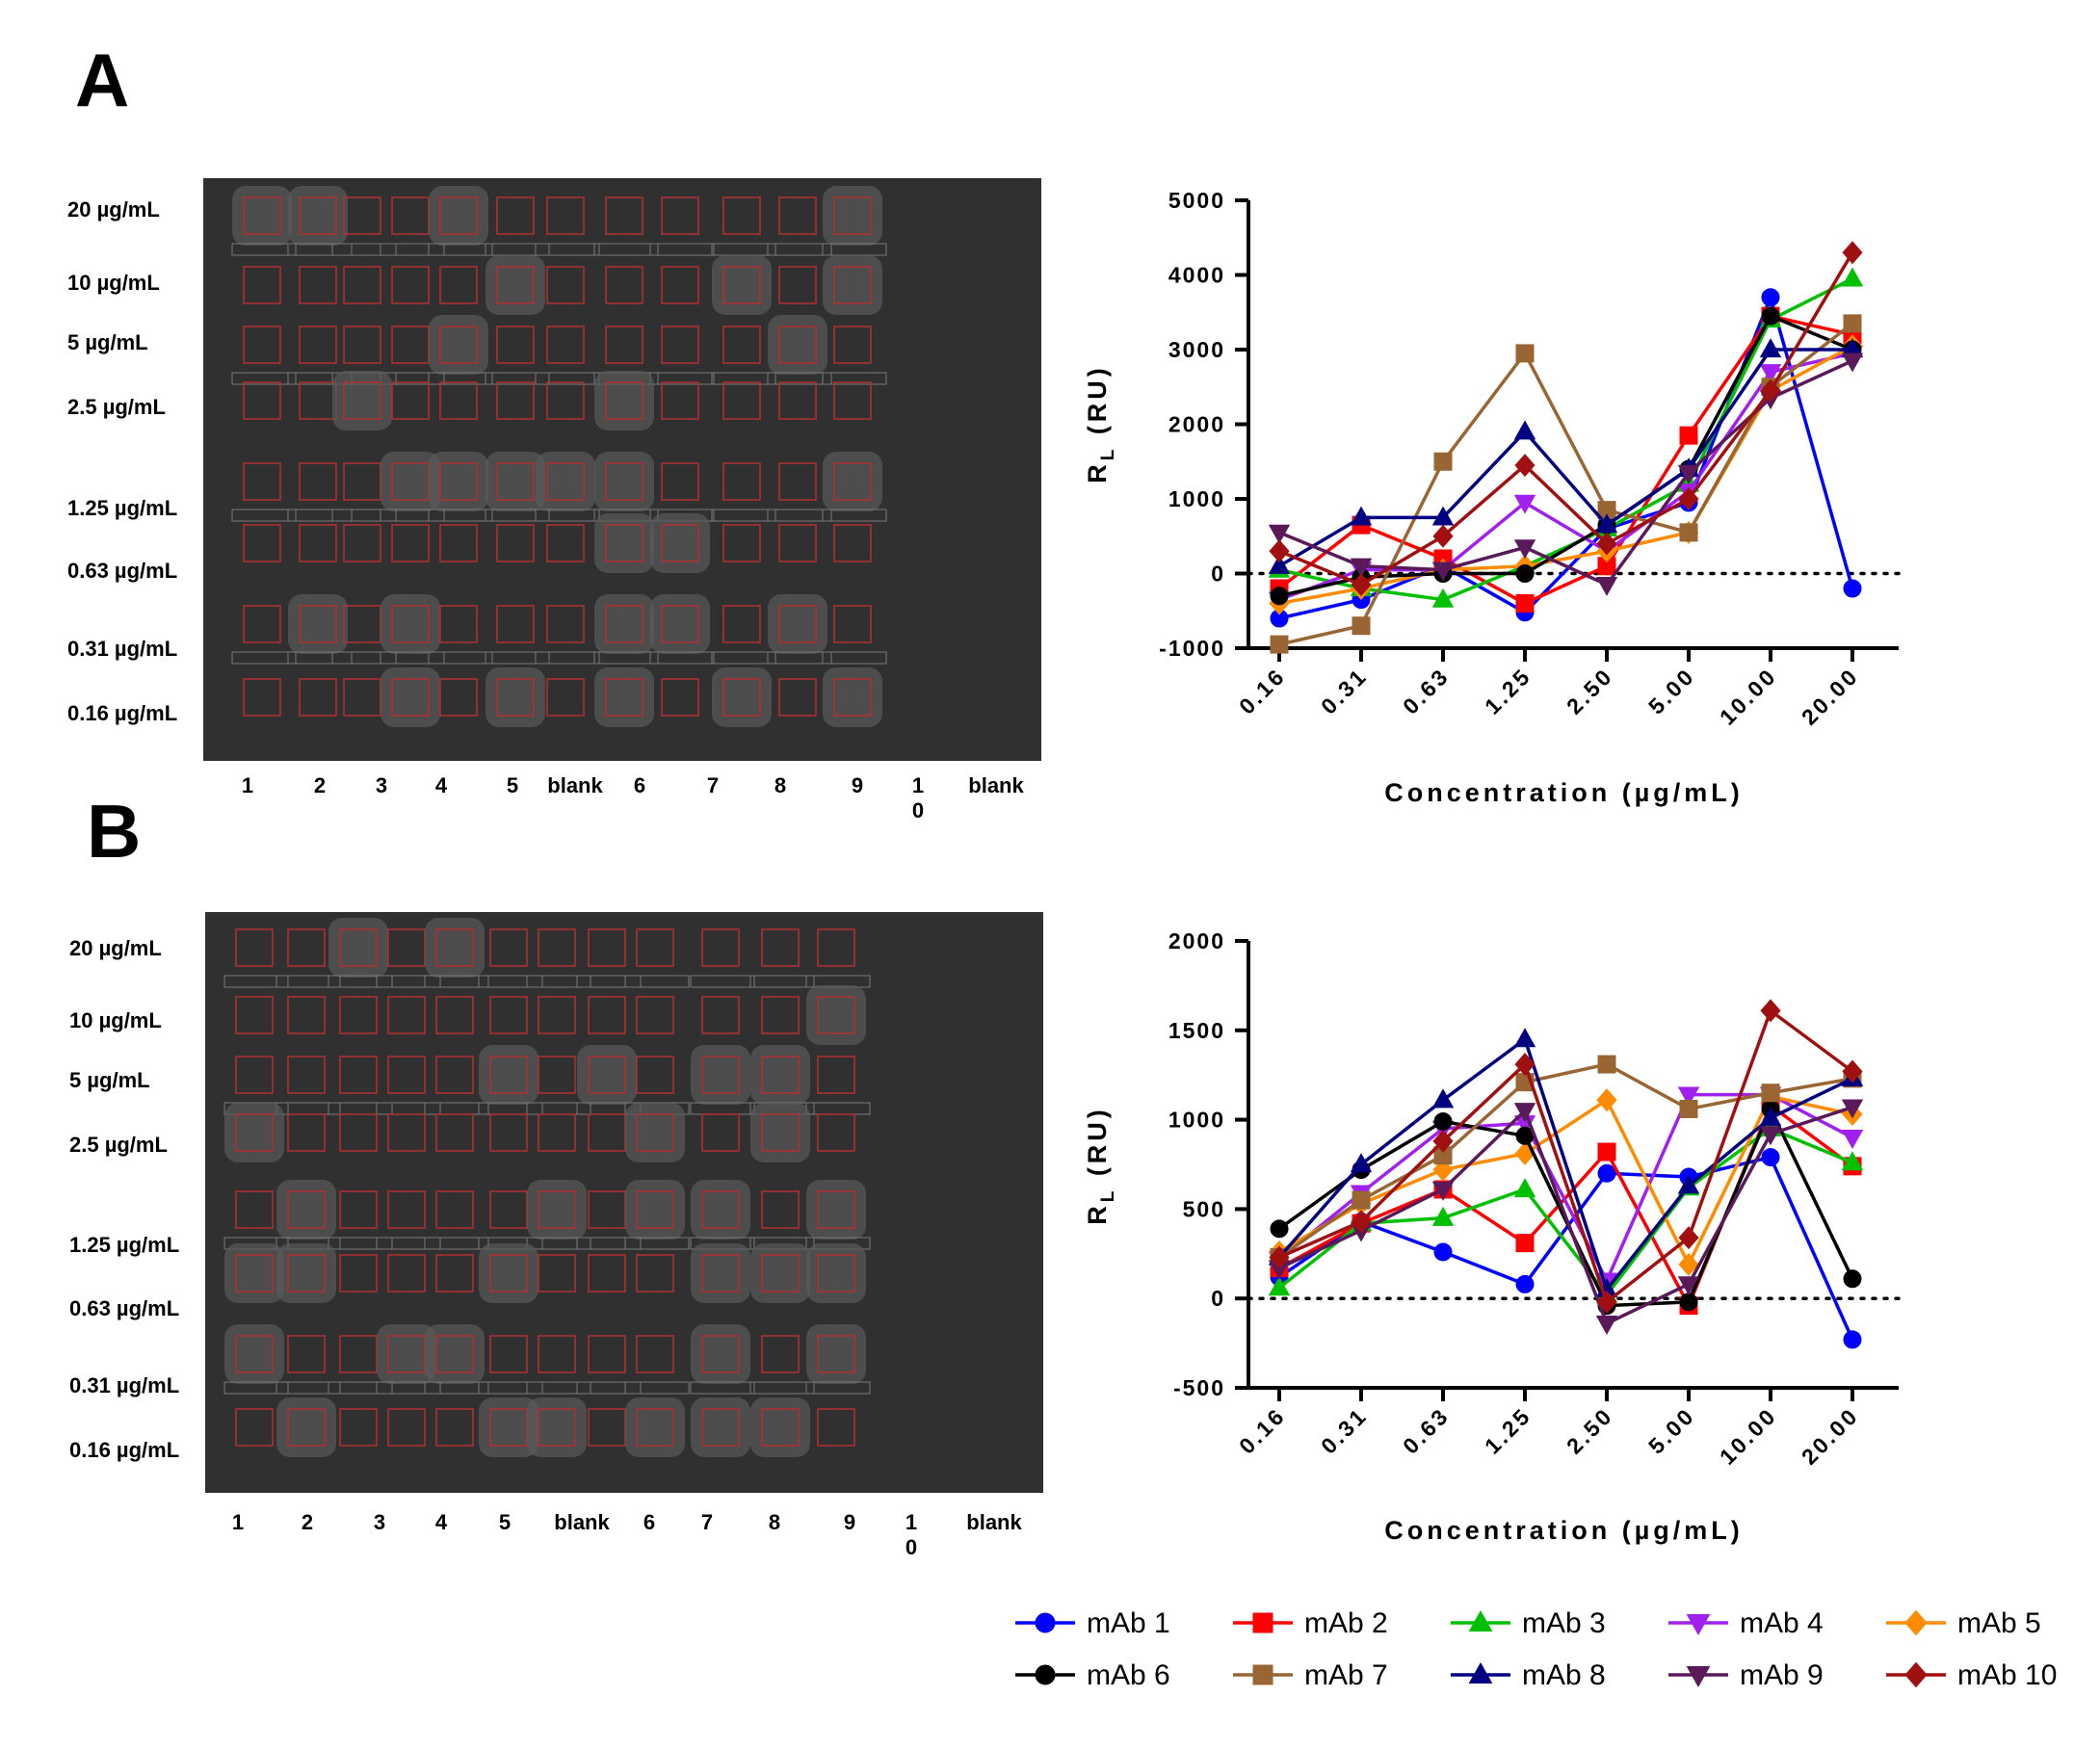 The image size is (2100, 1749). I want to click on x-tick-label: 0.63, so click(1426, 1430).